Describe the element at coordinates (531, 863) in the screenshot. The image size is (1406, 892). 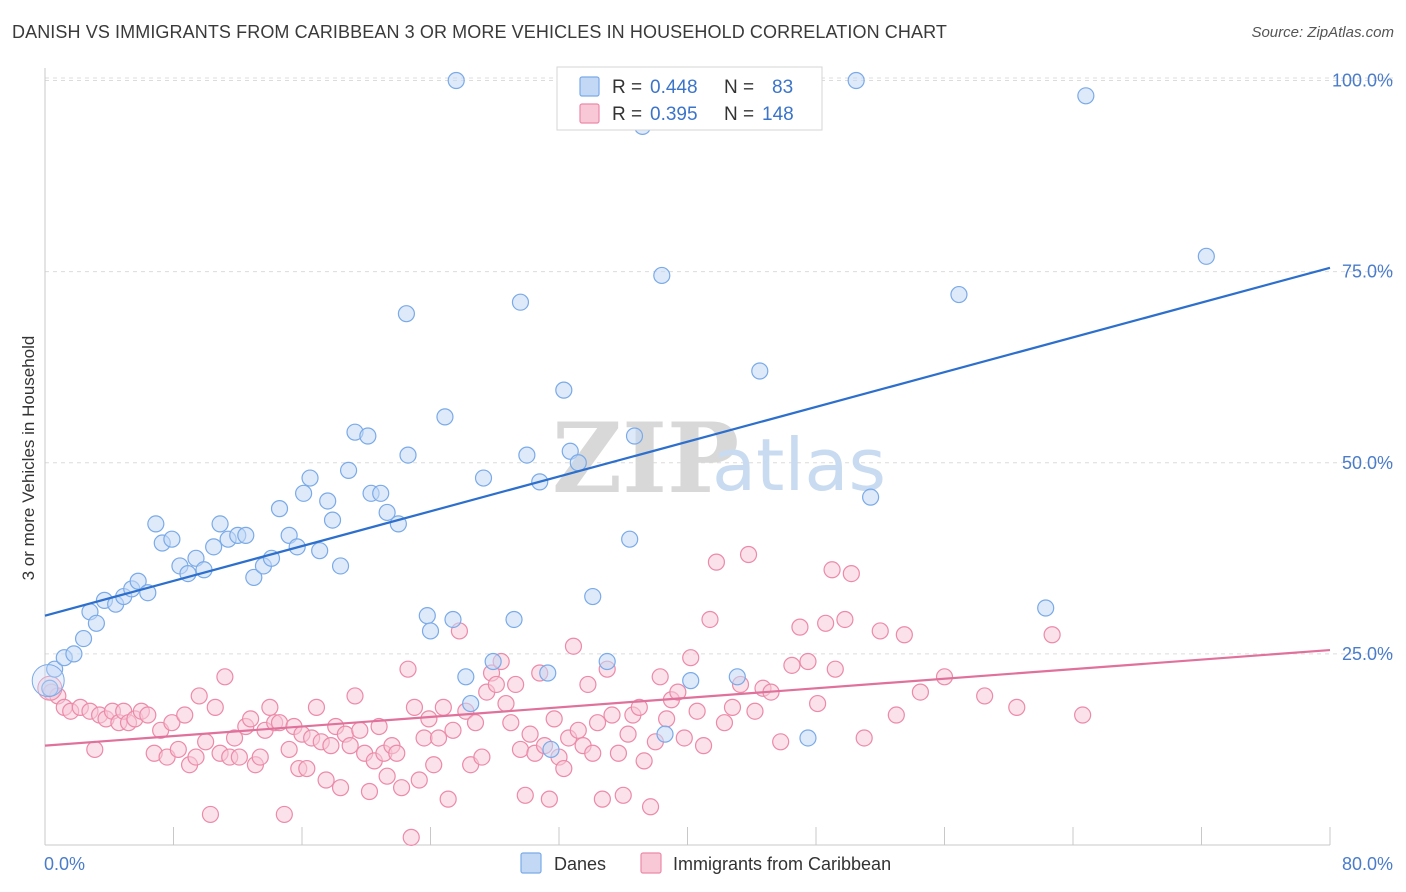
I see `bottom-legend-swatch-danes` at that location.